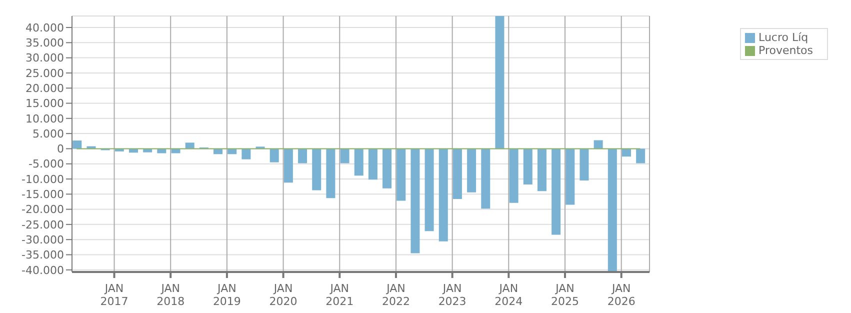 Image resolution: width=851 pixels, height=313 pixels. What do you see at coordinates (46, 164) in the screenshot?
I see `y-tick-label: -5.000` at bounding box center [46, 164].